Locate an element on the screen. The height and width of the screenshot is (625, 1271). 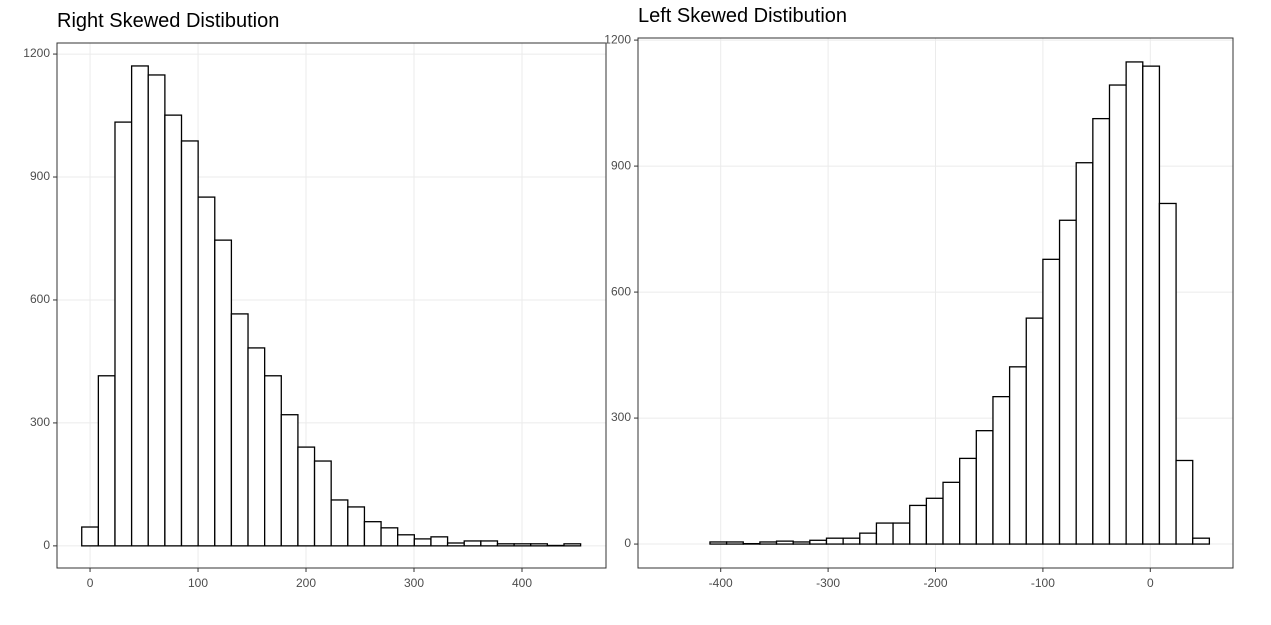
x-tick-label: 100 is located at coordinates (198, 583).